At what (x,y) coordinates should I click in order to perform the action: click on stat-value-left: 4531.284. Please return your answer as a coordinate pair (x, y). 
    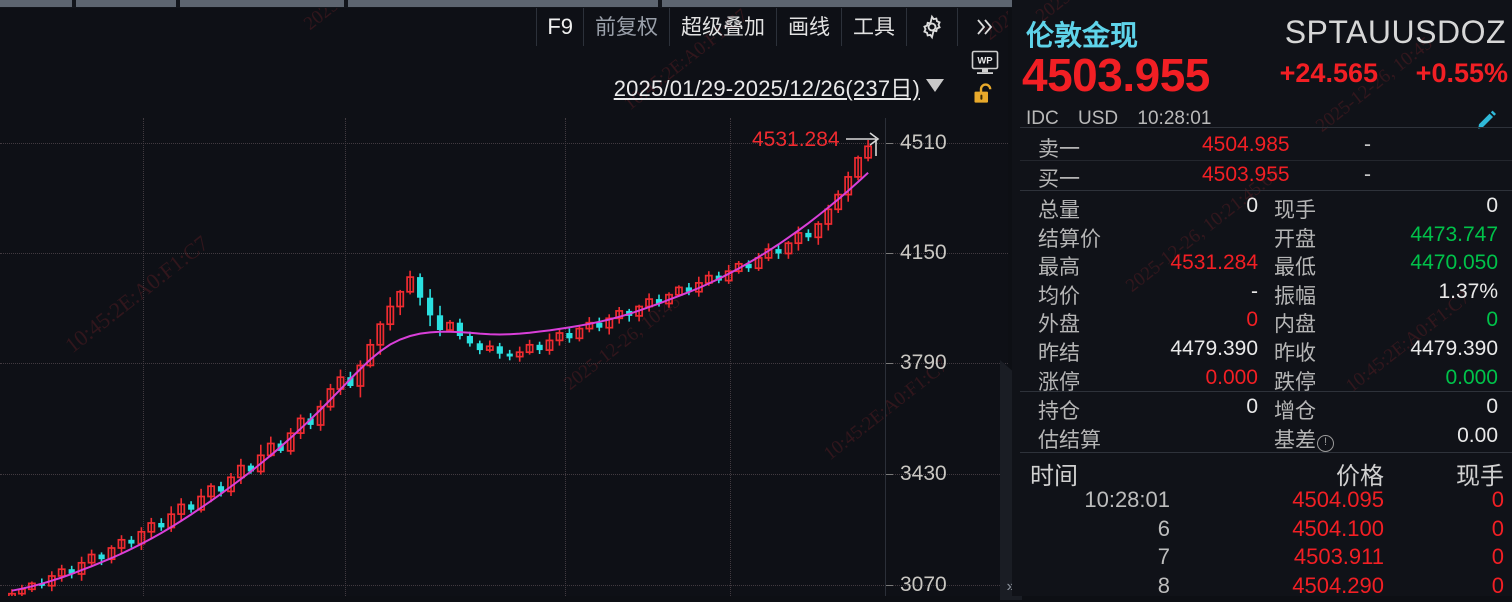
    Looking at the image, I should click on (1214, 263).